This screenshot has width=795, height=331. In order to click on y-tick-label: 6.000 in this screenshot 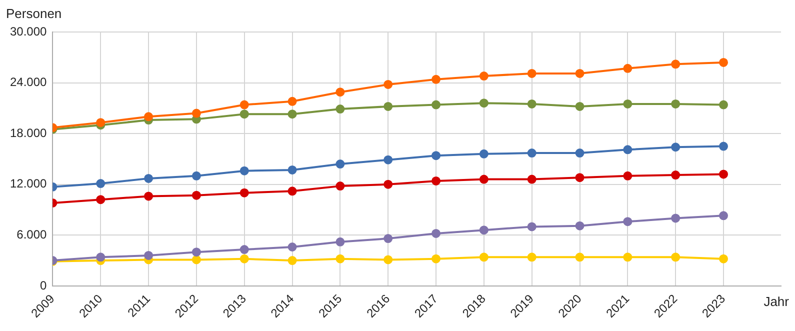, I will do `click(32, 234)`.